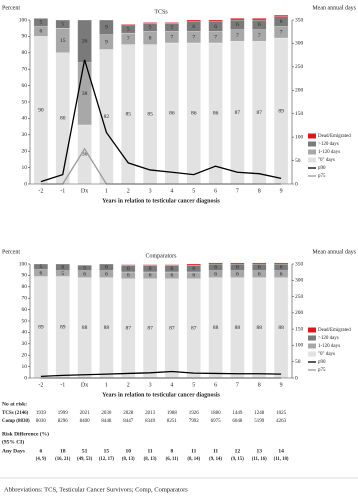  What do you see at coordinates (150, 191) in the screenshot?
I see `x-tick-label: 3` at bounding box center [150, 191].